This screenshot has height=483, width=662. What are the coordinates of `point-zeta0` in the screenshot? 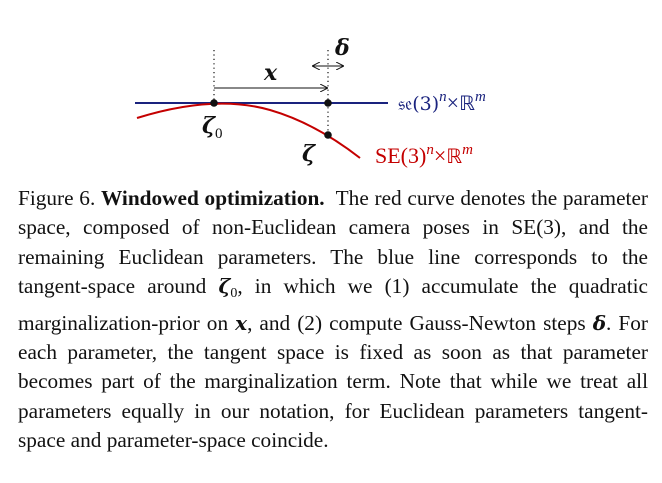 It's located at (214, 103).